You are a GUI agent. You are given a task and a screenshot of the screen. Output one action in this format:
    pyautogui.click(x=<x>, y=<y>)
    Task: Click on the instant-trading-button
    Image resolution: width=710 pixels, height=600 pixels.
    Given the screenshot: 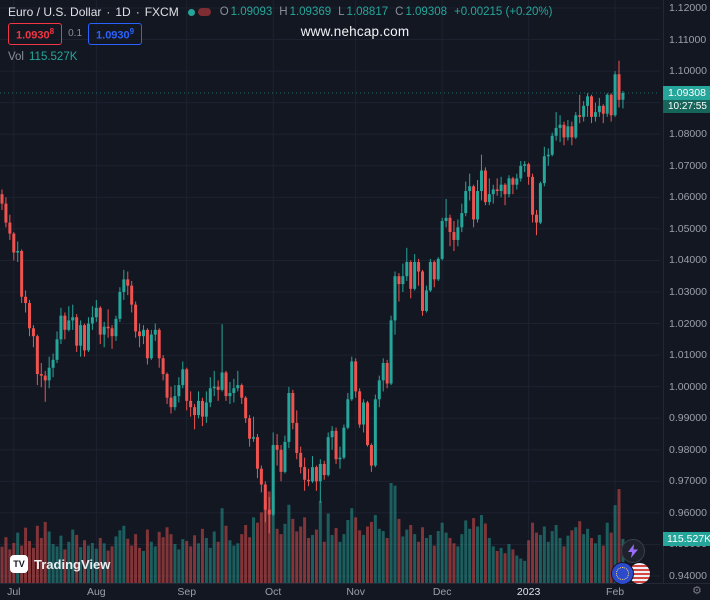 What is the action you would take?
    pyautogui.click(x=633, y=551)
    